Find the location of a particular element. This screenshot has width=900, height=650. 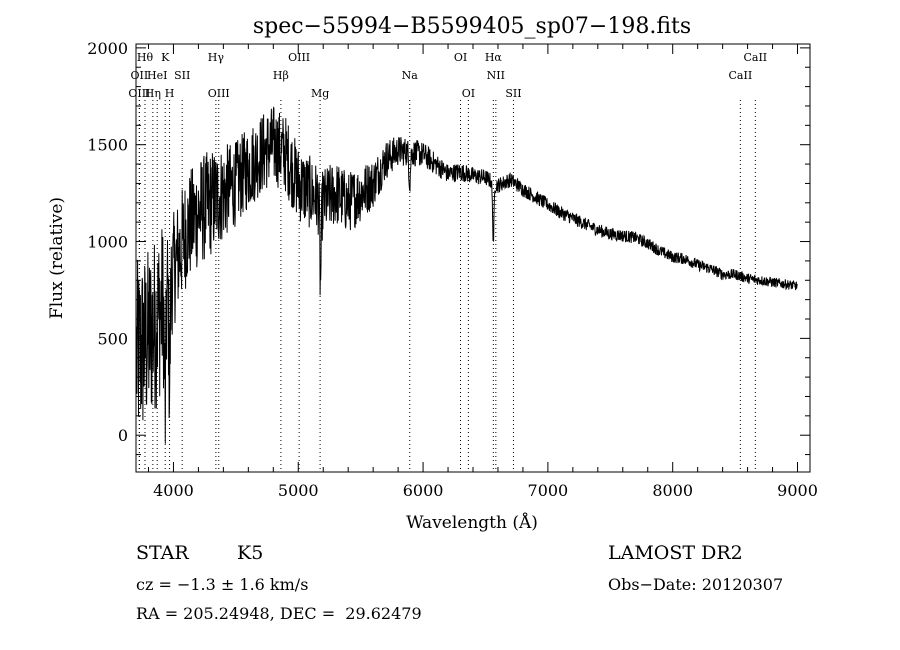

y-tick-label: 2000 is located at coordinates (107, 48).